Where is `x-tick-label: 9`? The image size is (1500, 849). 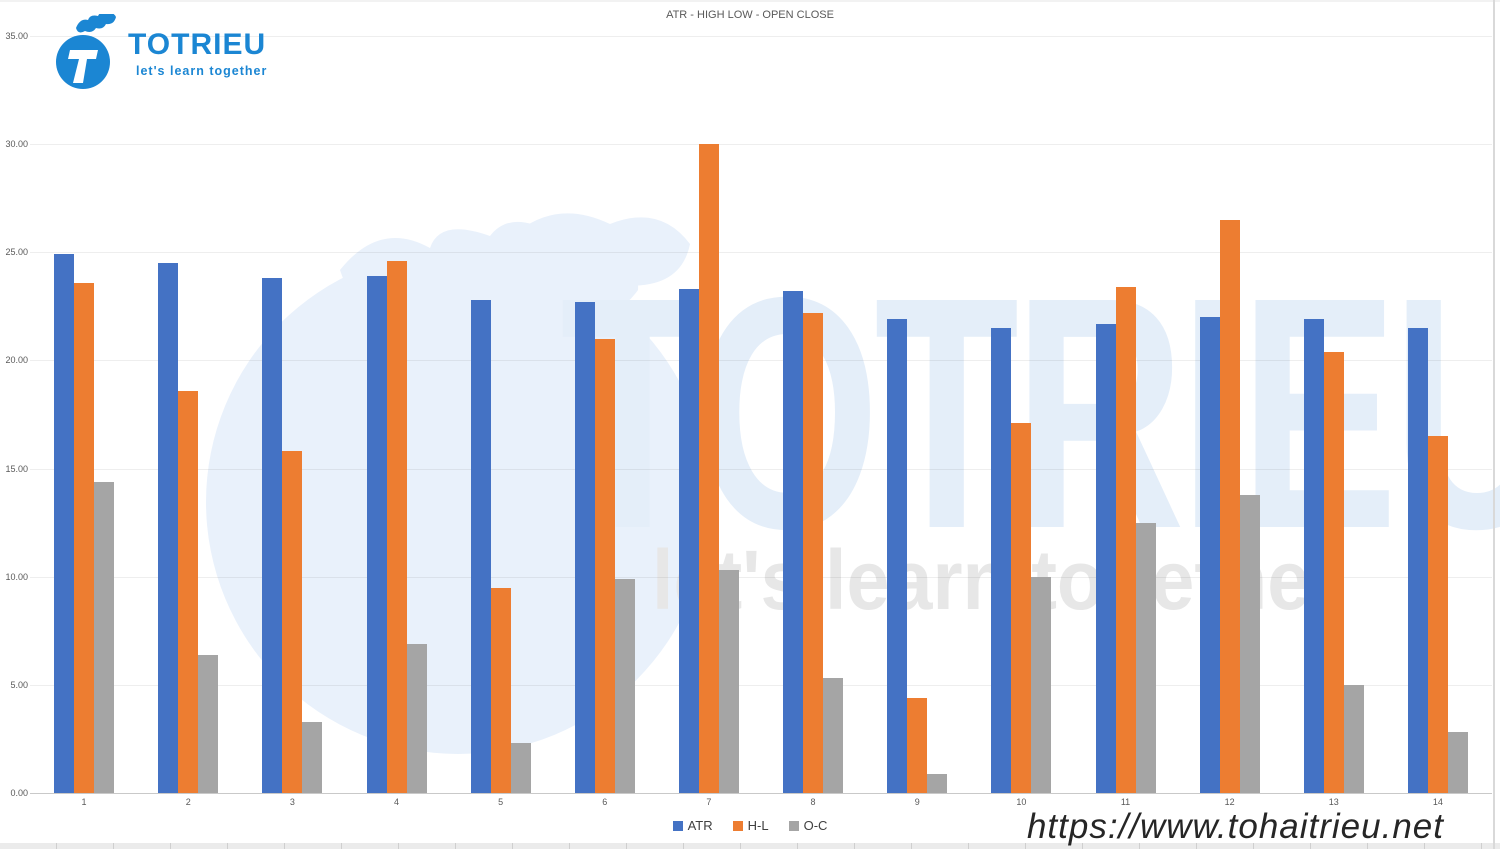 x-tick-label: 9 is located at coordinates (917, 802).